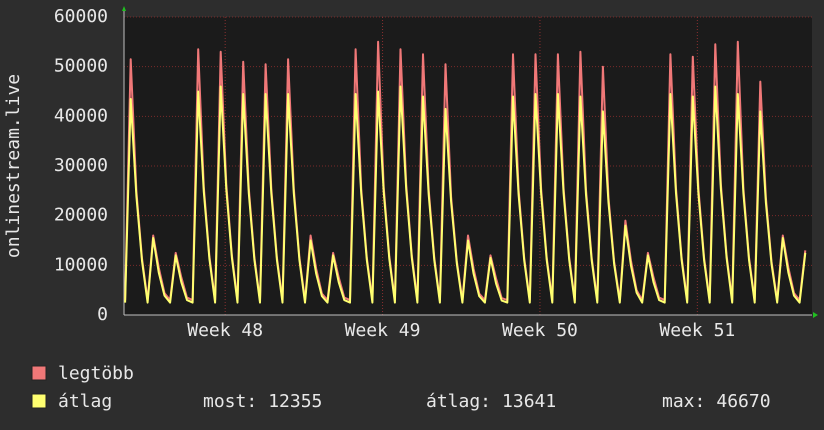 The image size is (824, 430). What do you see at coordinates (458, 401) in the screenshot?
I see `stat-label: átlag:` at bounding box center [458, 401].